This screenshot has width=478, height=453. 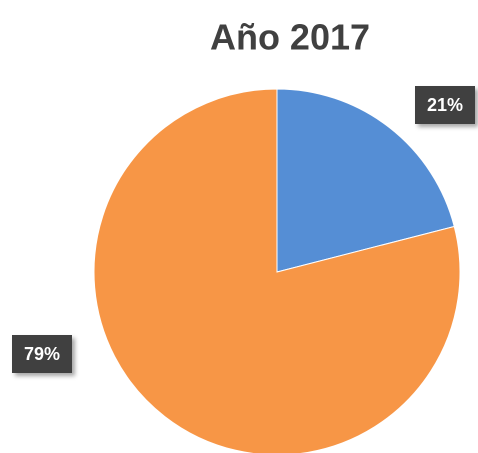 I want to click on data-label-text: 21%, so click(x=445, y=105).